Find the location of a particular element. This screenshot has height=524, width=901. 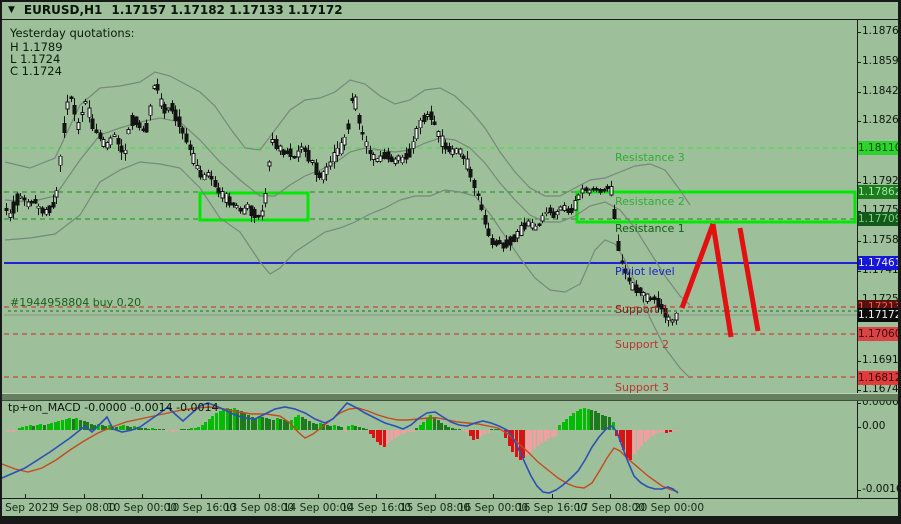

frame-left is located at coordinates (1, 262).